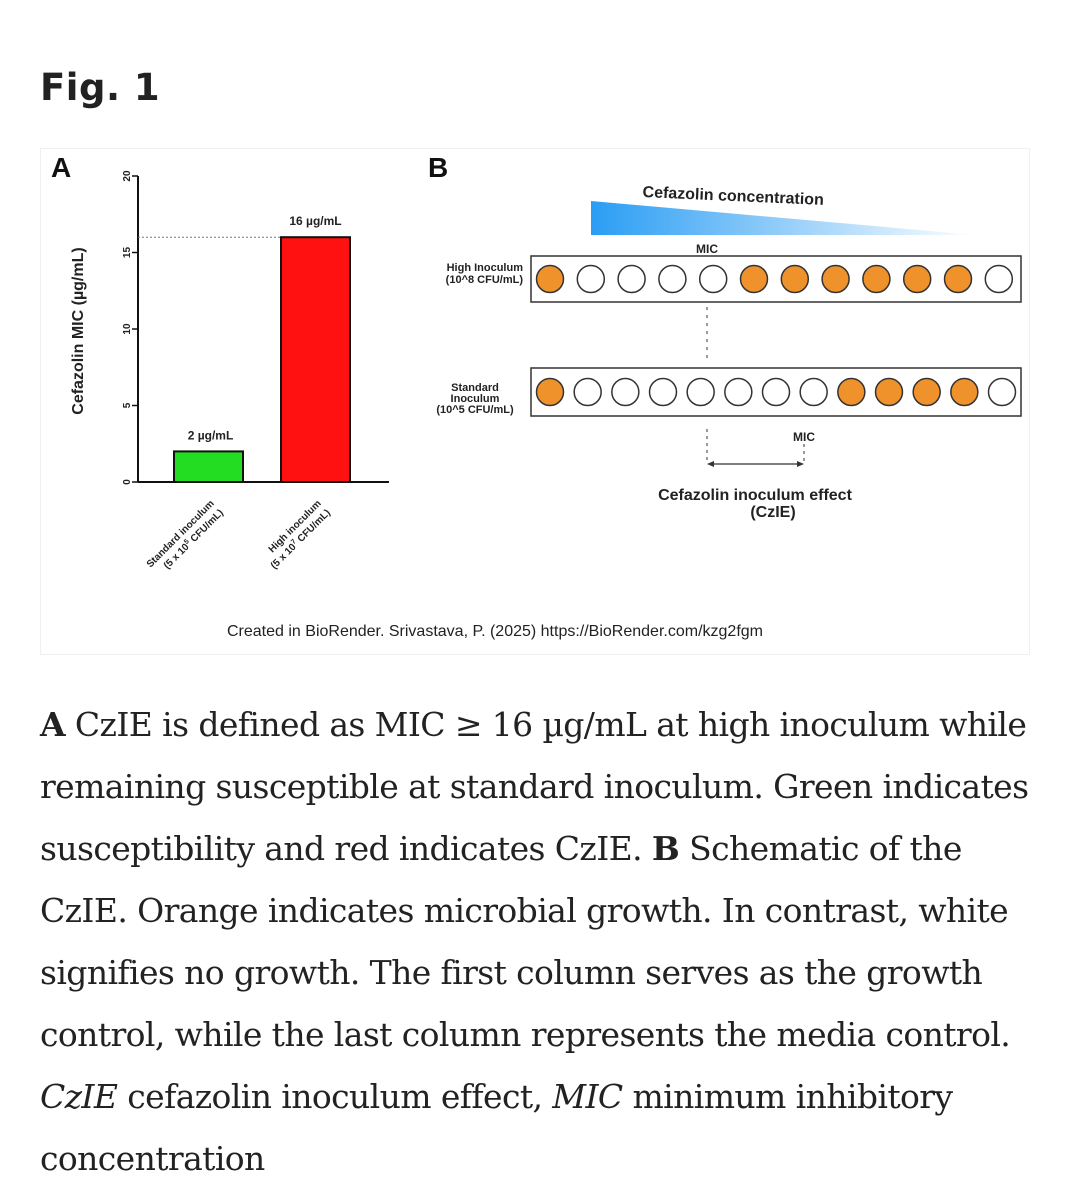  Describe the element at coordinates (733, 196) in the screenshot. I see `concentration-title: Cefazolin concentration` at that location.